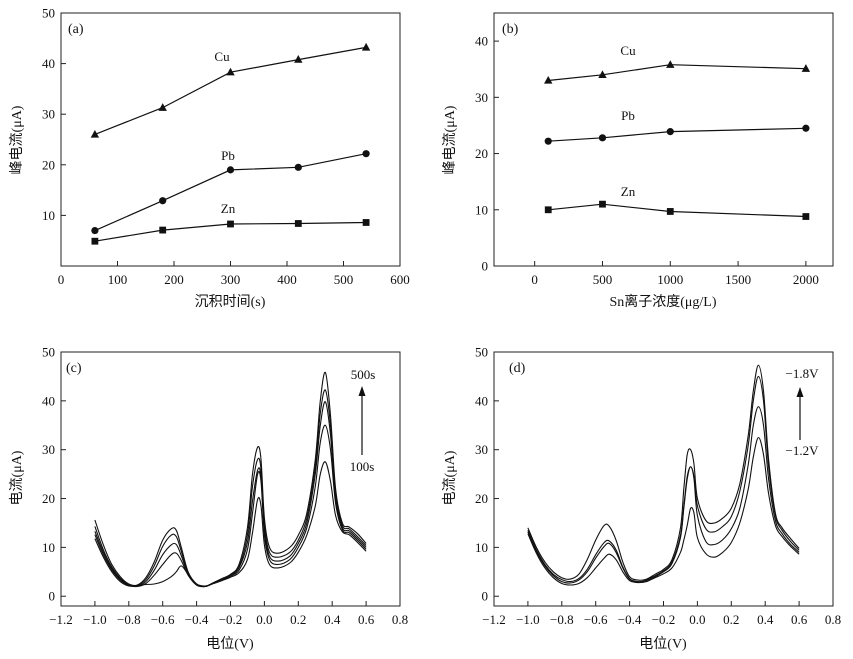 The width and height of the screenshot is (853, 659). What do you see at coordinates (231, 279) in the screenshot?
I see `x-tick-label: 300` at bounding box center [231, 279].